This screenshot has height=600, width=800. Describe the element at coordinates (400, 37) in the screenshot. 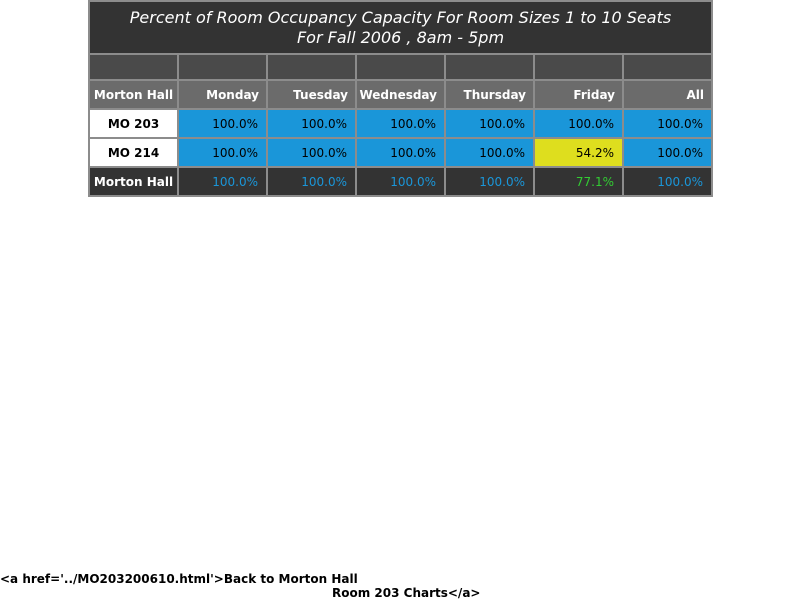

I see `title-line-2: For Fall 2006 , 8am - 5pm` at that location.